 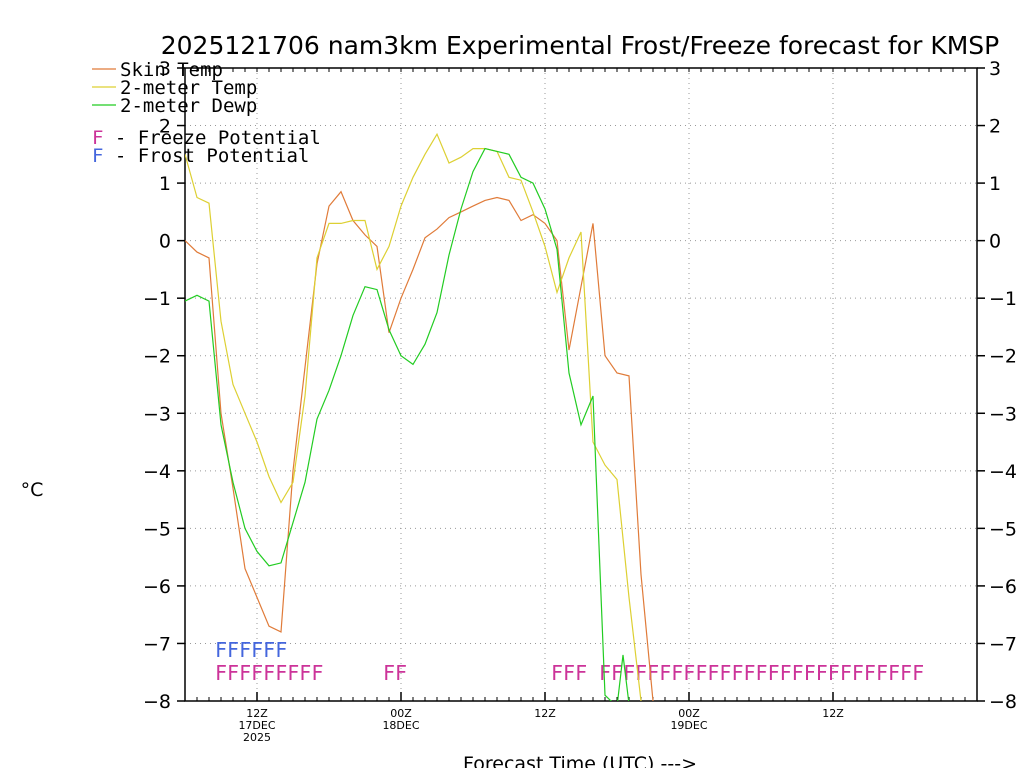 I want to click on legend-flag-text: - Frost Potential, so click(x=206, y=156).